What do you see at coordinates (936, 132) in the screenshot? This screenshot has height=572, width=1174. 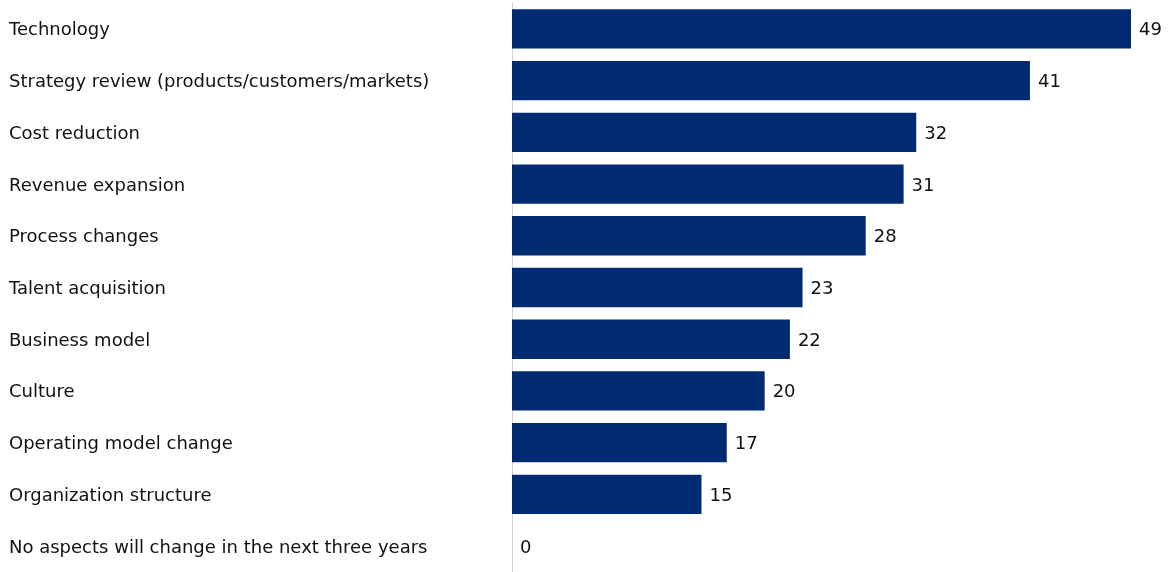 I see `data-label: 32` at bounding box center [936, 132].